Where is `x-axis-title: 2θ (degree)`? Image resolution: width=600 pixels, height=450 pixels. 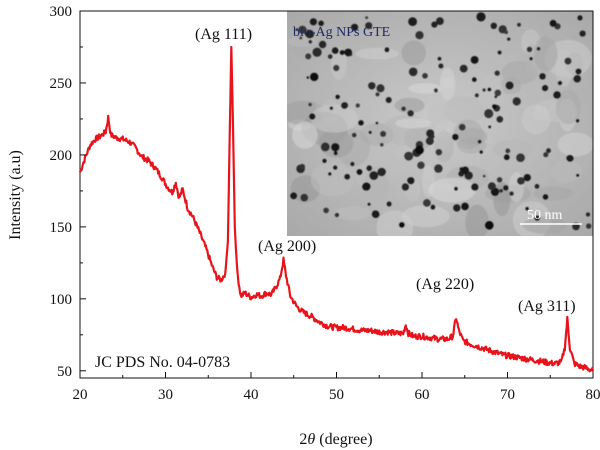
x-axis-title: 2θ (degree) is located at coordinates (335, 439).